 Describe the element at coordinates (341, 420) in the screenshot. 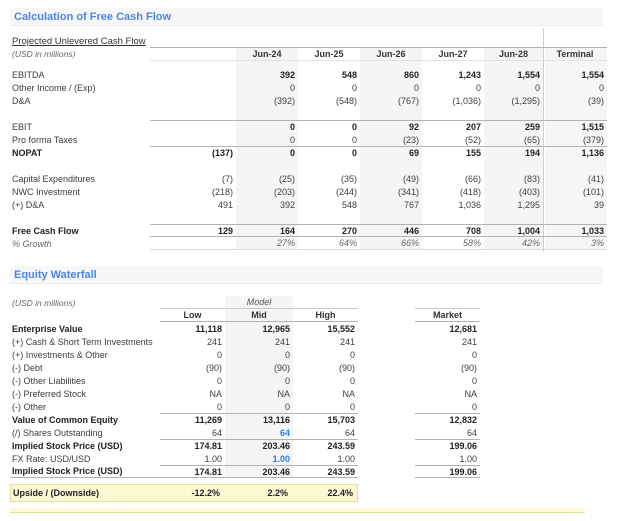

I see `value-cell: 15,703` at that location.